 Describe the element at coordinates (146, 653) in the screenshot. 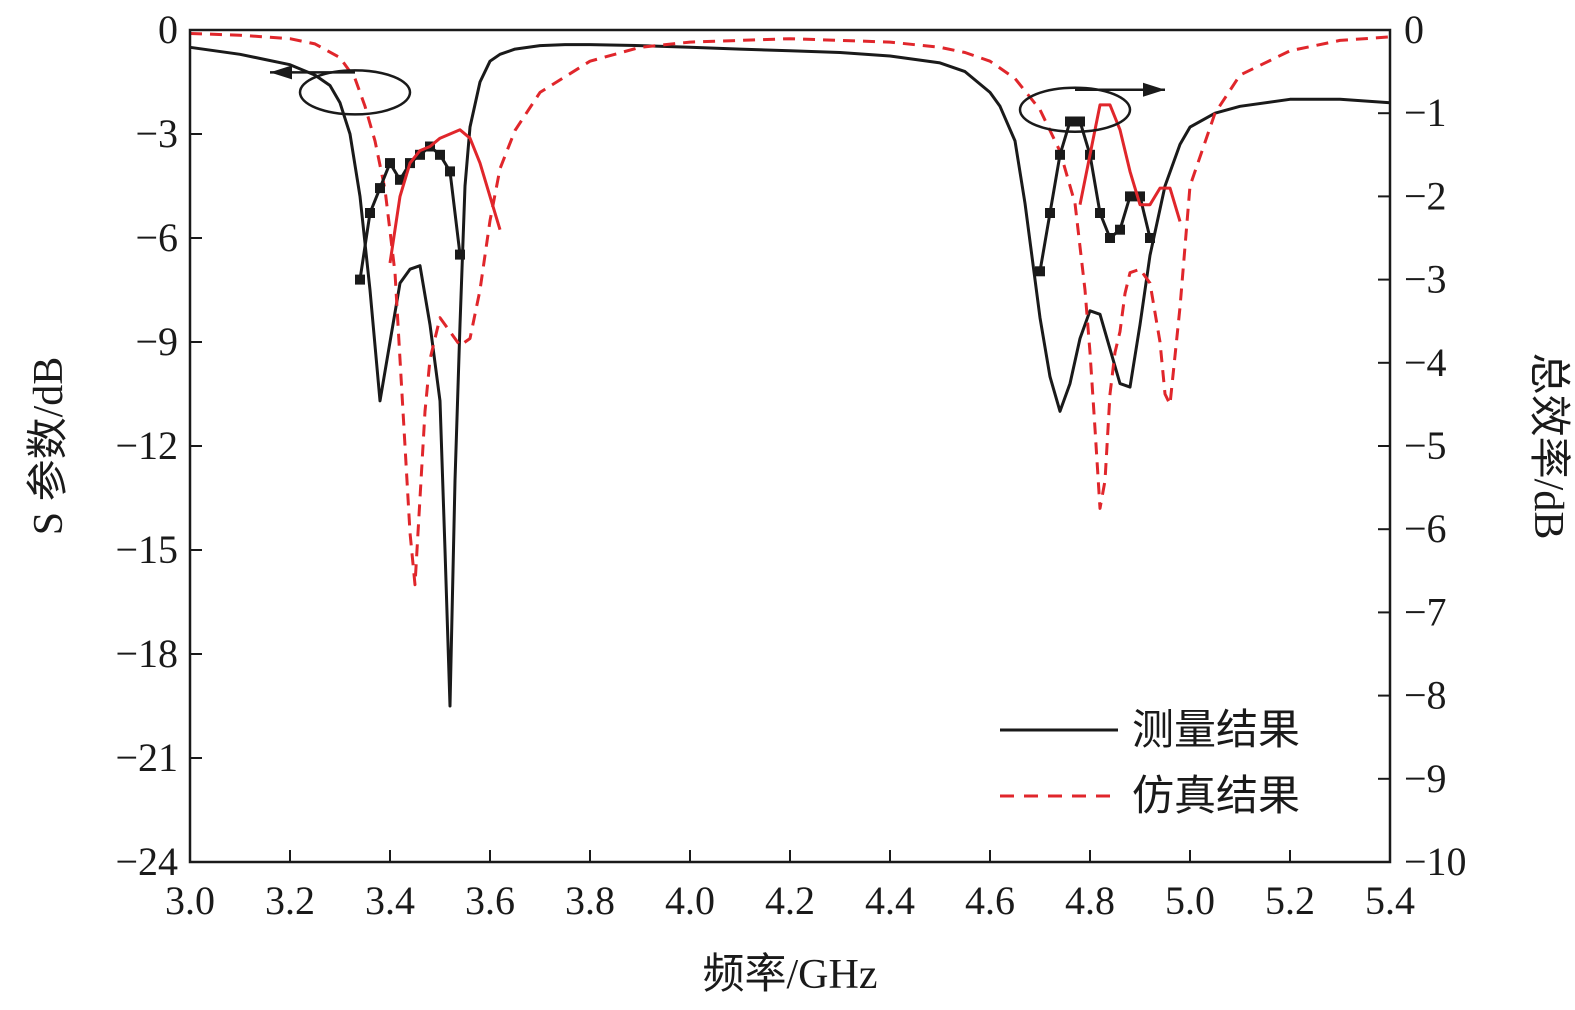

I see `y-left-tick-label: −18` at that location.